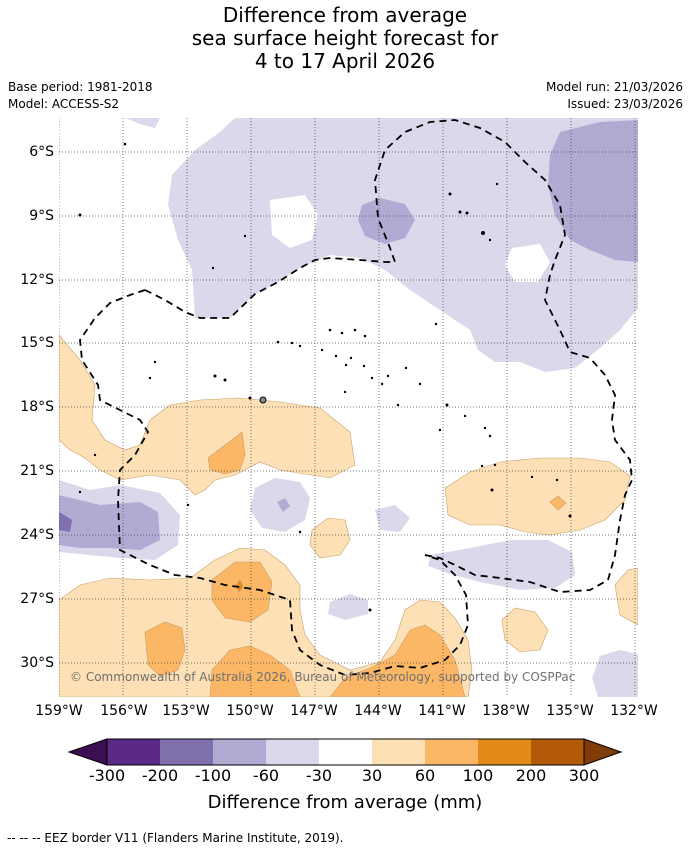 The height and width of the screenshot is (850, 690). What do you see at coordinates (41, 152) in the screenshot?
I see `lat-label-6s: 6°S` at bounding box center [41, 152].